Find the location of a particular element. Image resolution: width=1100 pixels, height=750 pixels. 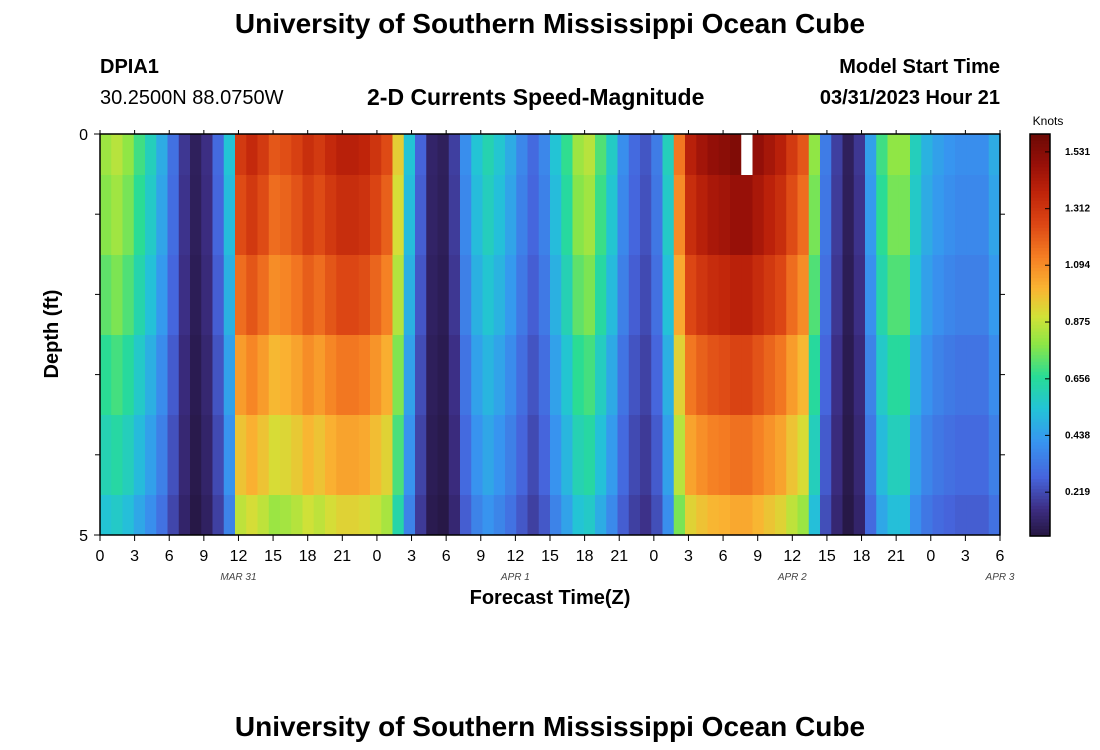

x-tick-label: 21 is located at coordinates (619, 556).